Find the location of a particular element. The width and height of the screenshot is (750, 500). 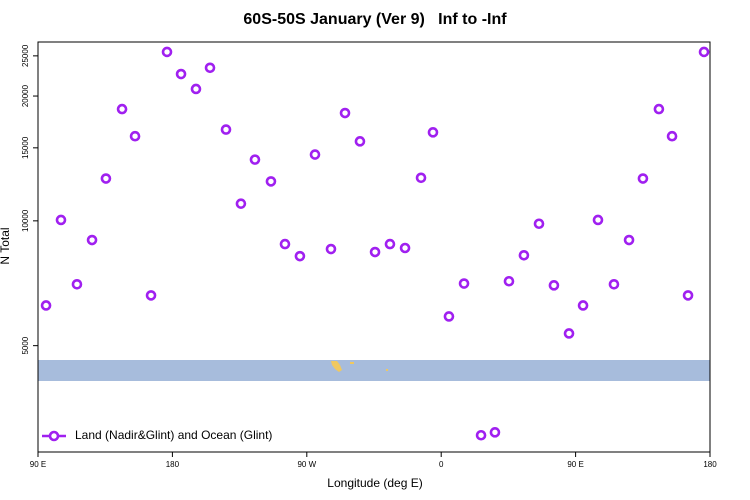

y-tick-label: 20000 is located at coordinates (25, 95).